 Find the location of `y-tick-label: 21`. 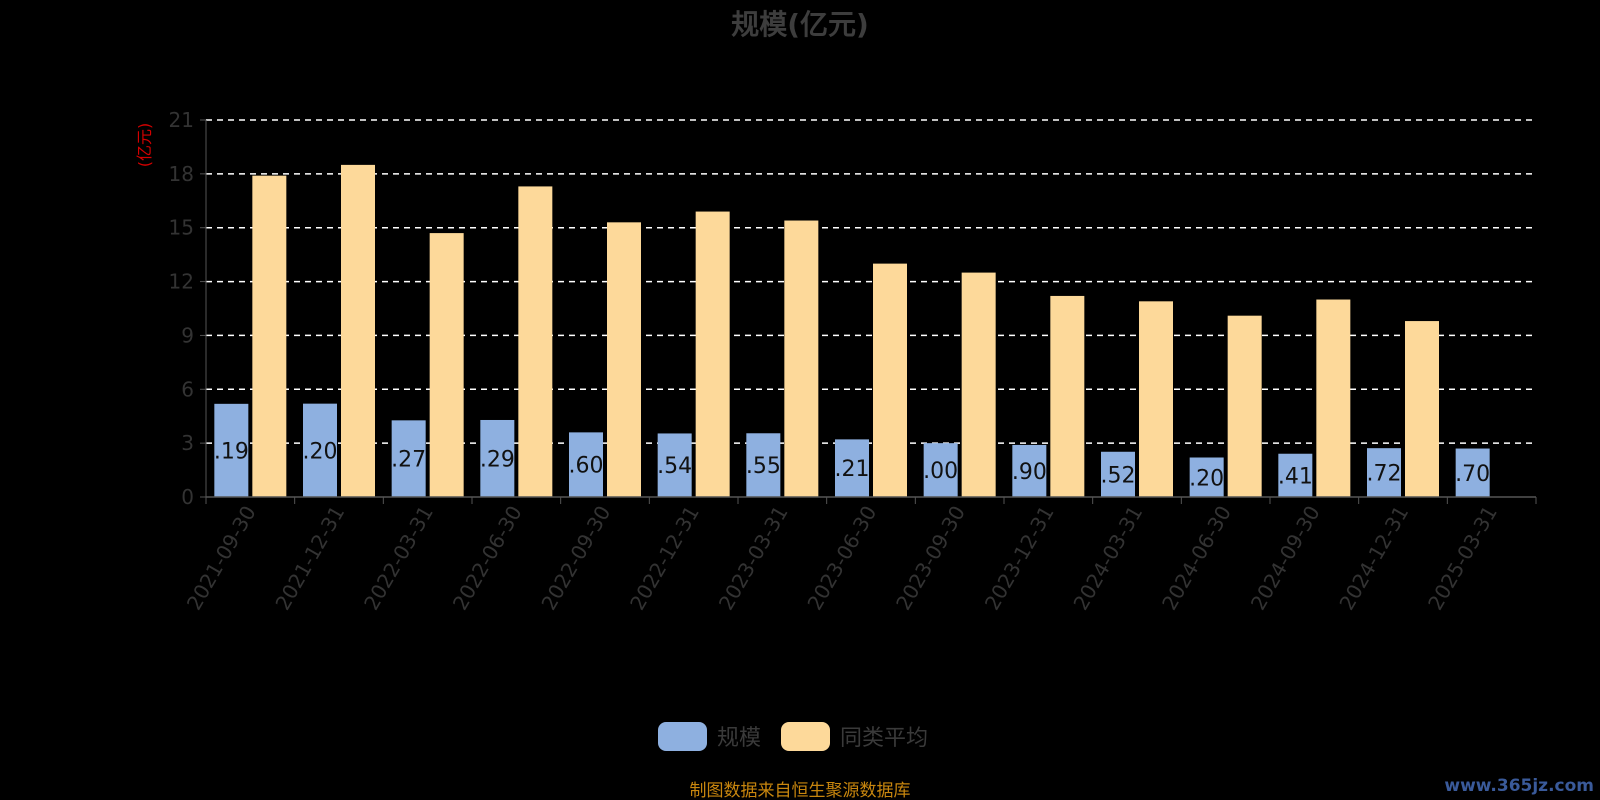

y-tick-label: 21 is located at coordinates (181, 120).